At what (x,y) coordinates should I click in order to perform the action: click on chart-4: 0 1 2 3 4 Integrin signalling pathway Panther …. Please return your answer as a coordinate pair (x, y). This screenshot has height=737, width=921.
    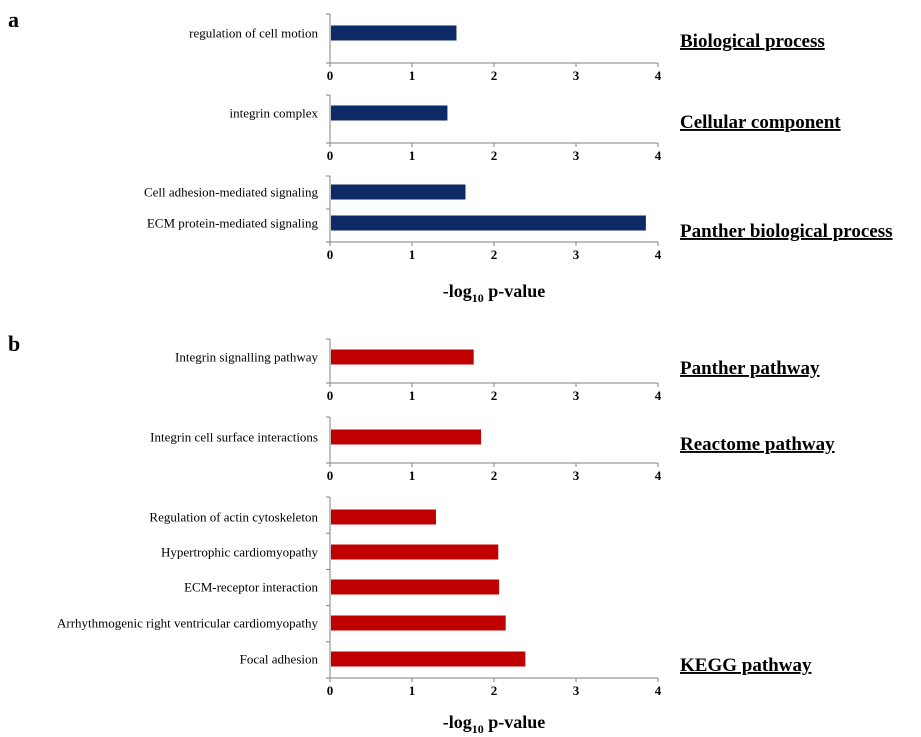
    Looking at the image, I should click on (497, 370).